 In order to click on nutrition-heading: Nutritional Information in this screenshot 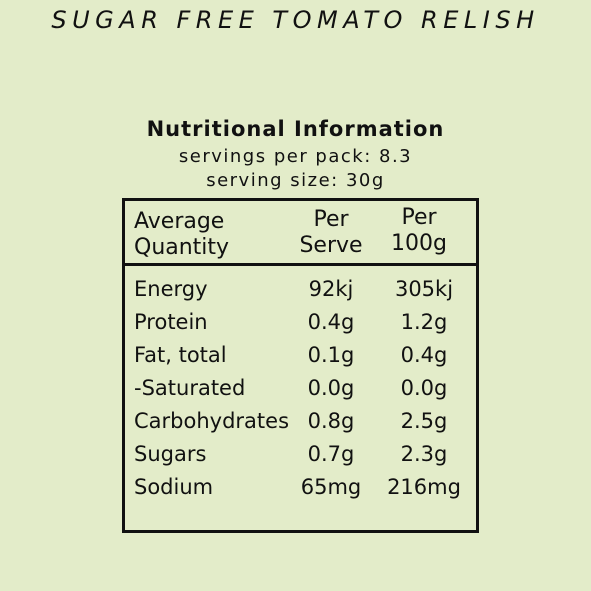, I will do `click(295, 129)`.